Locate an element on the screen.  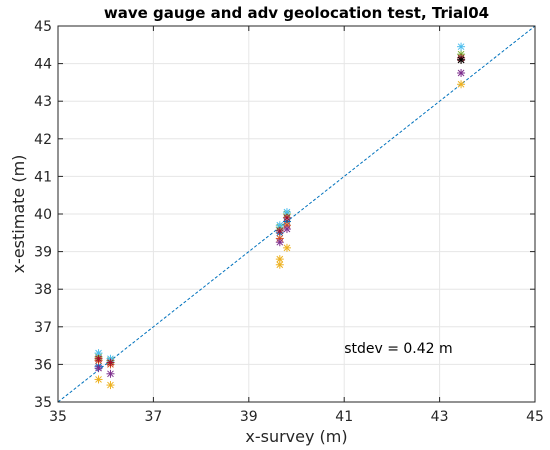
y-tick-label: 45 is located at coordinates (43, 27).